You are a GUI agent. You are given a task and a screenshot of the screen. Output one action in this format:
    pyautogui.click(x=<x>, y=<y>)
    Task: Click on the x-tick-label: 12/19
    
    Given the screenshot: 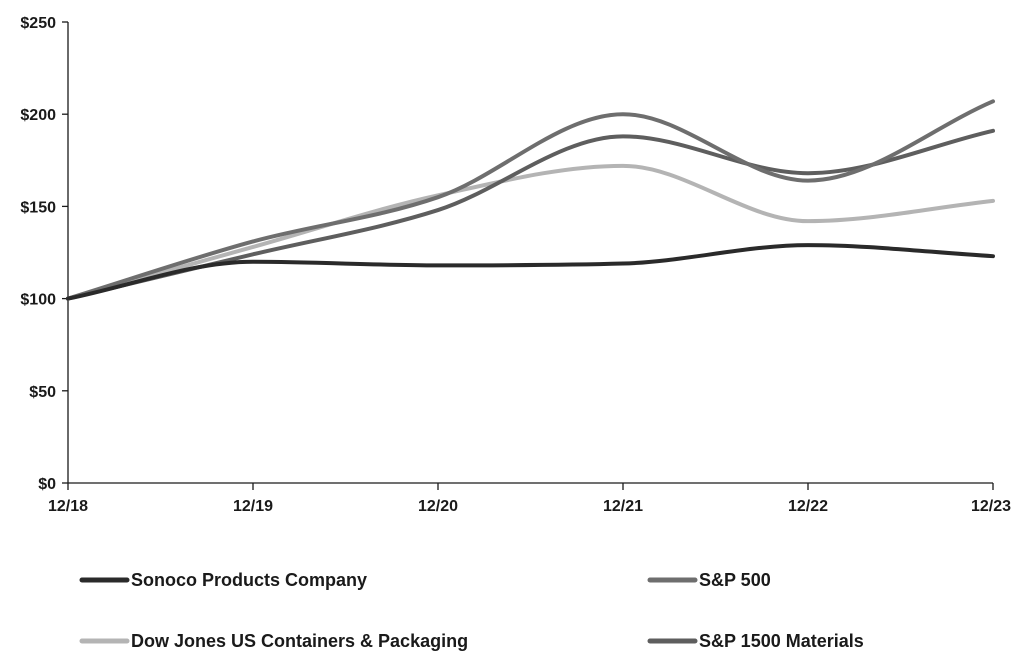 What is the action you would take?
    pyautogui.click(x=253, y=506)
    